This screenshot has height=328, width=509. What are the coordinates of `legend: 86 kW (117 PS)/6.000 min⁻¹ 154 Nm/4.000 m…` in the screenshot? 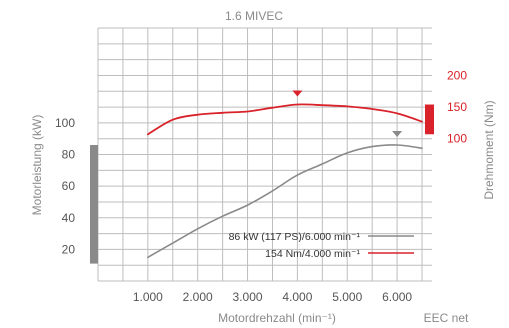 It's located at (321, 245).